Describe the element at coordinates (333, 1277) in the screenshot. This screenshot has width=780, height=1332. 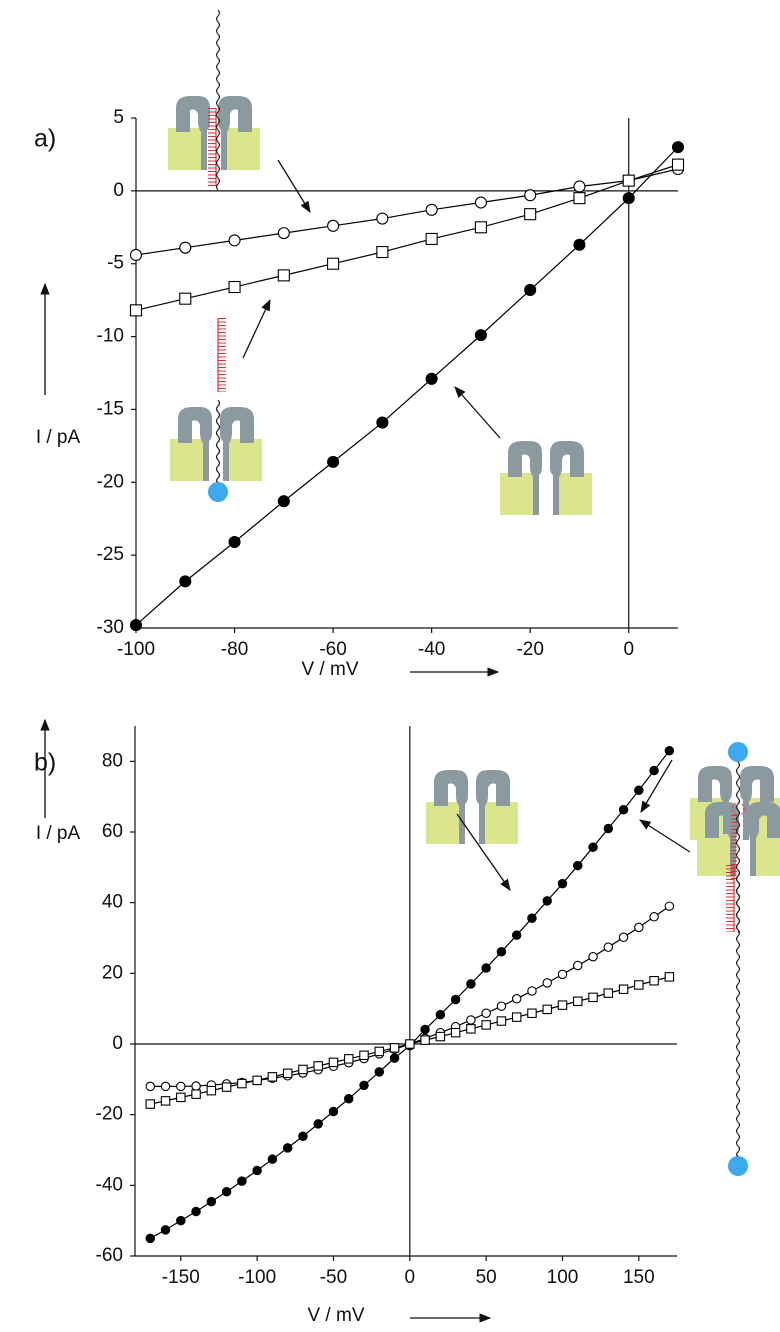
I see `x-tick-label: -50` at that location.